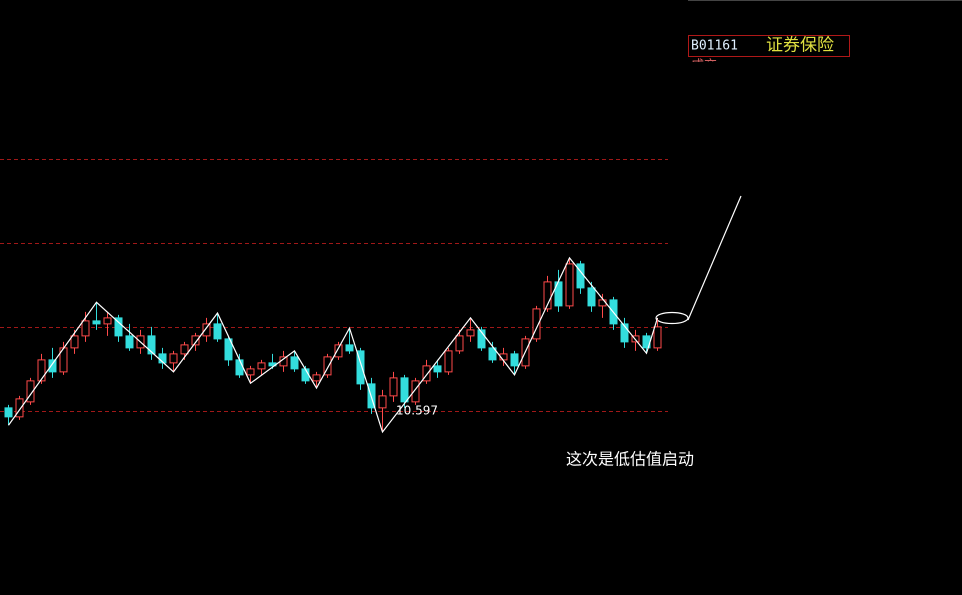 The height and width of the screenshot is (595, 962). What do you see at coordinates (704, 66) in the screenshot?
I see `volume-label: 成交` at bounding box center [704, 66].